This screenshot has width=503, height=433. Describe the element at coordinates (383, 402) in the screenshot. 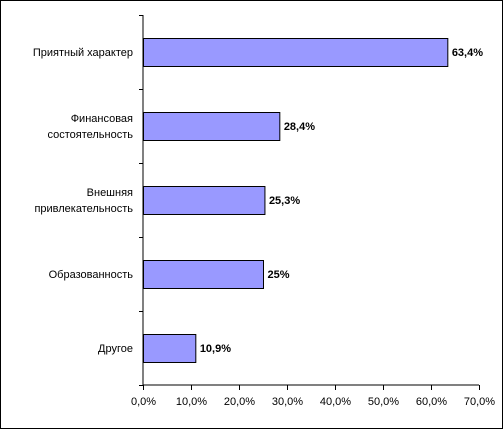

I see `x-tick-label: 50,0%` at that location.